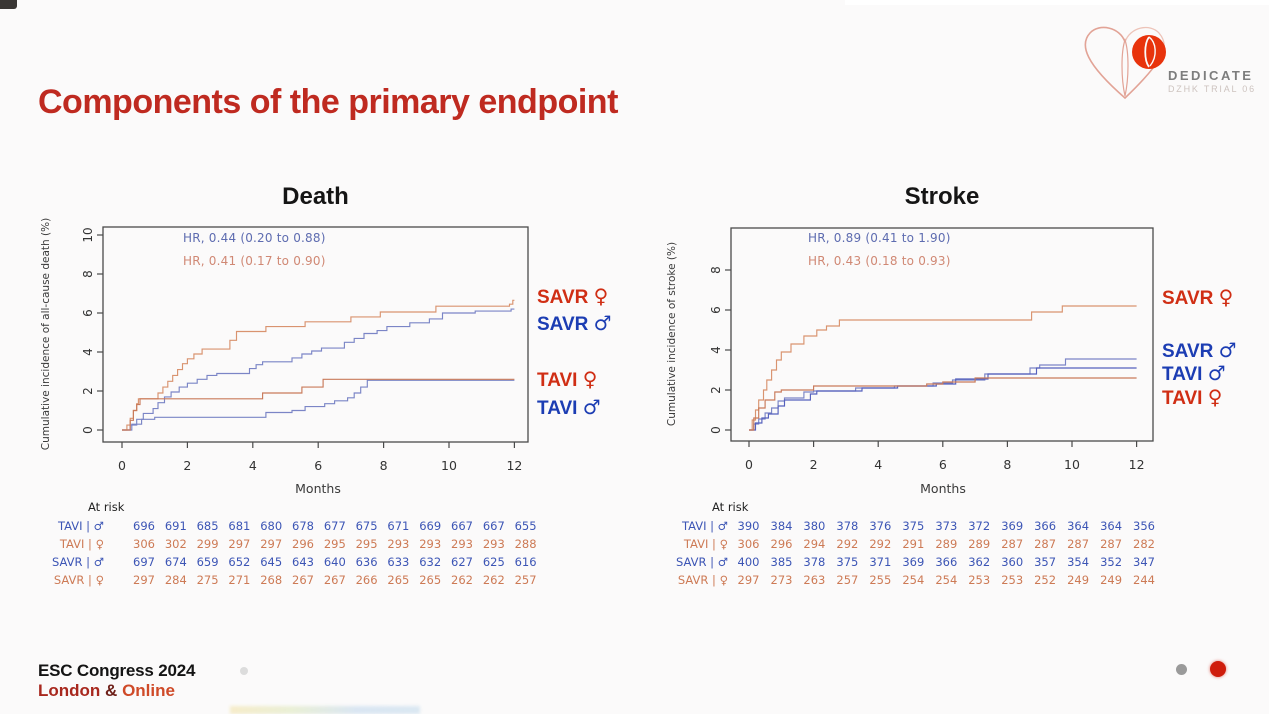  I want to click on at-risk-value: 655, so click(525, 526).